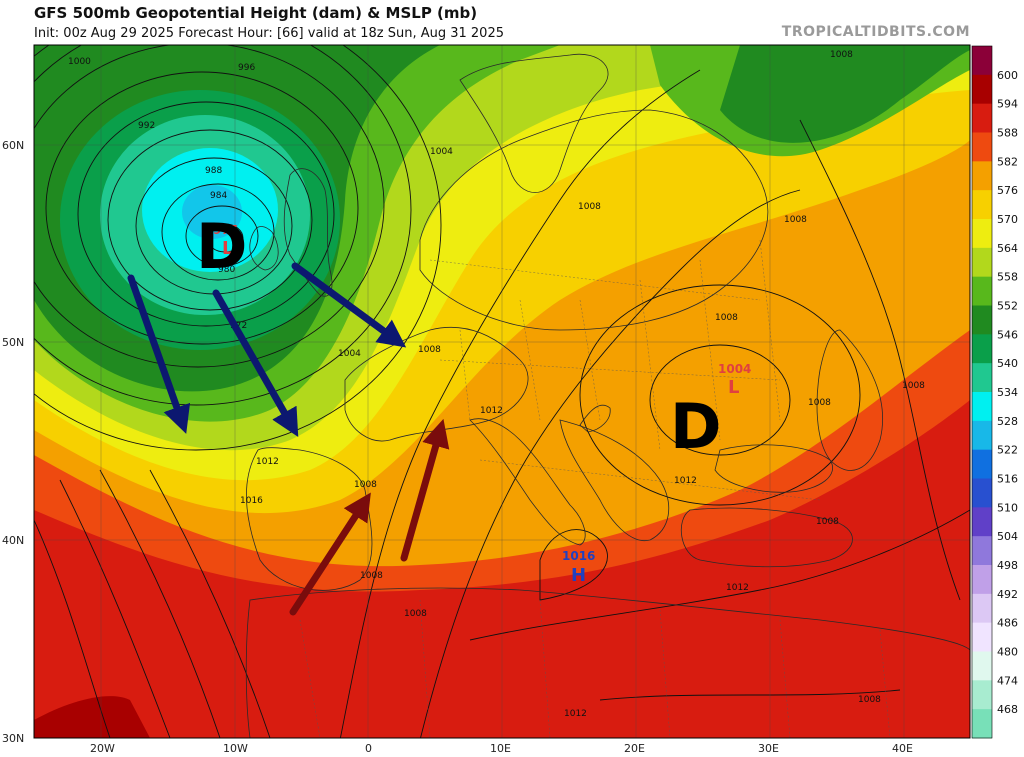 Image resolution: width=1024 pixels, height=757 pixels. Describe the element at coordinates (1007, 623) in the screenshot. I see `colorbar-label: 486` at that location.